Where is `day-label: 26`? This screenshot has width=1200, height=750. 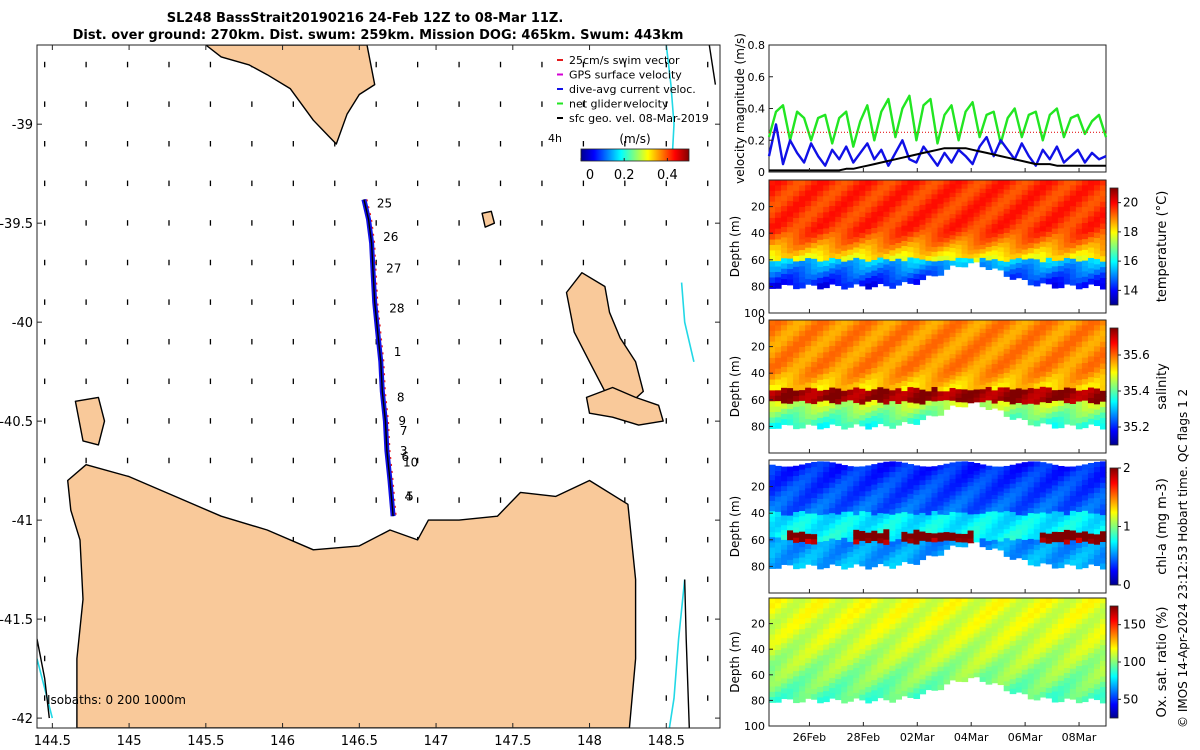
day-label: 26 is located at coordinates (390, 237).